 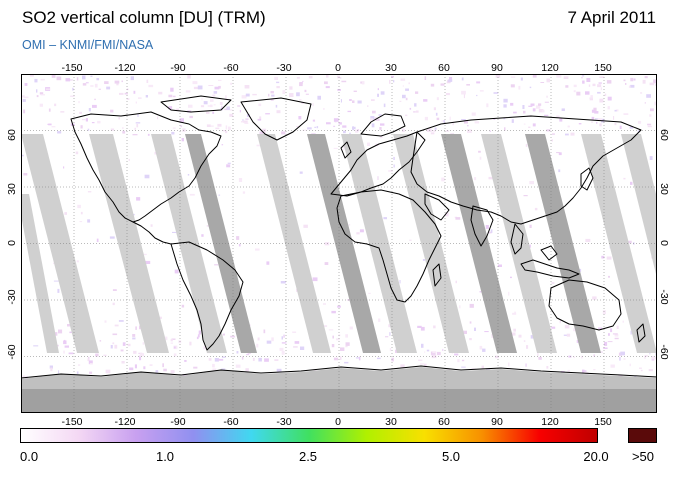 I want to click on map-date: 7 April 2011, so click(x=611, y=17).